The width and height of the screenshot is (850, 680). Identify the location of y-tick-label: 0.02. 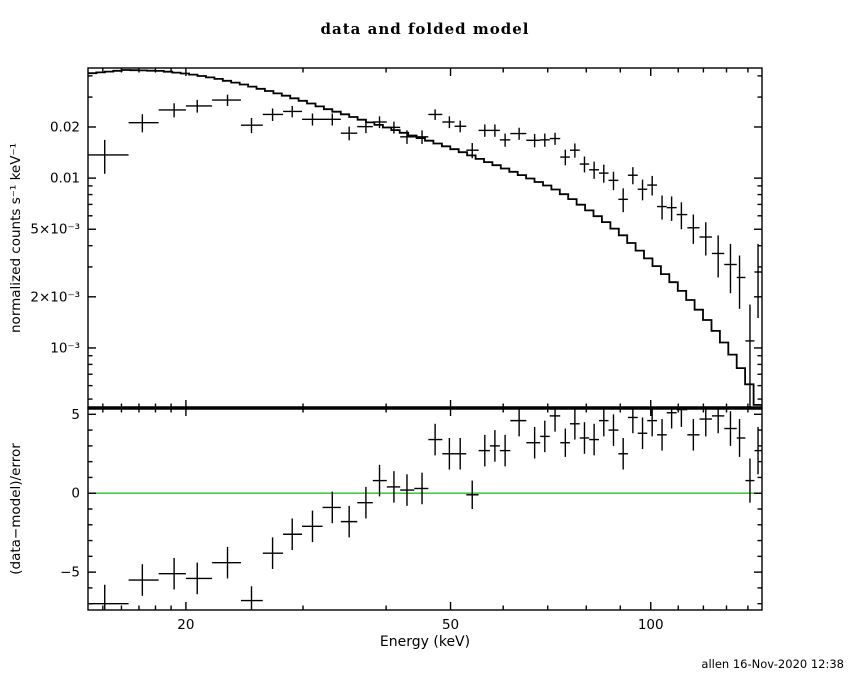
(65, 127).